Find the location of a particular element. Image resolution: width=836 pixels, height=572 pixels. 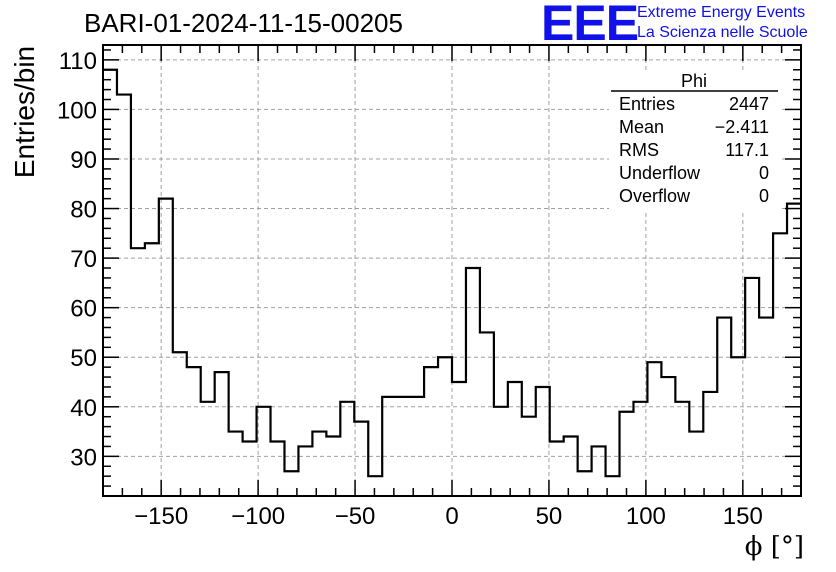

stats-name: Phi is located at coordinates (694, 81).